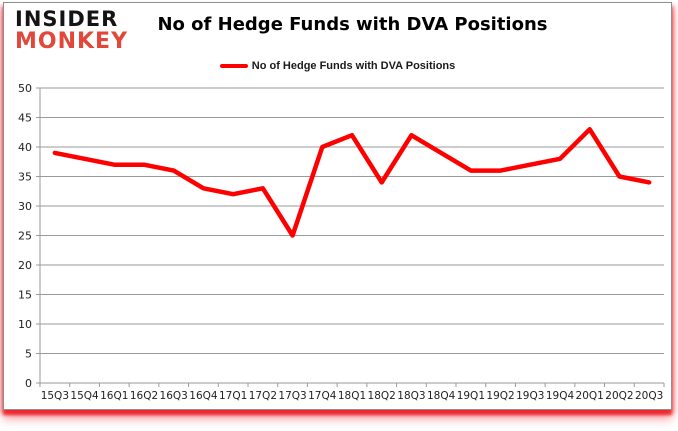  What do you see at coordinates (55, 396) in the screenshot?
I see `x-tick-label: 15Q3` at bounding box center [55, 396].